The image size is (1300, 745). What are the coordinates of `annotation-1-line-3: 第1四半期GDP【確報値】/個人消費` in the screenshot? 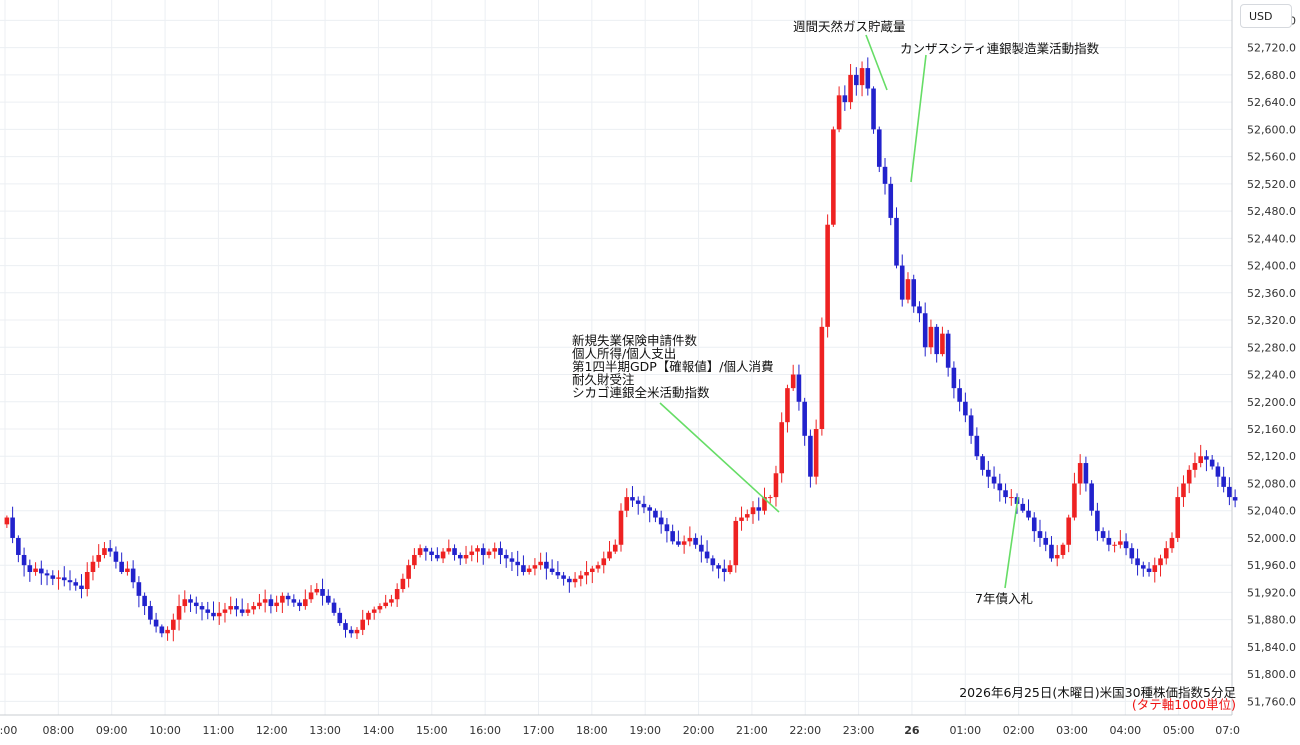 It's located at (673, 366).